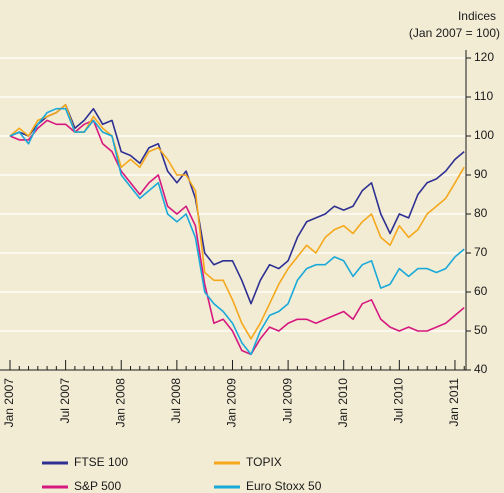 This screenshot has width=504, height=493. Describe the element at coordinates (97, 486) in the screenshot. I see `legend-label: S&P 500` at that location.